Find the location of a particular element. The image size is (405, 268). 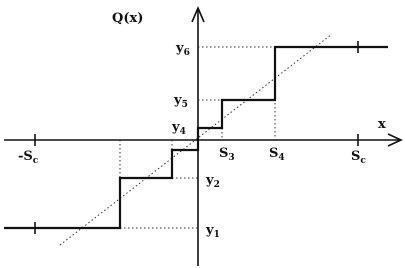

y-level-label: y1 is located at coordinates (212, 231).